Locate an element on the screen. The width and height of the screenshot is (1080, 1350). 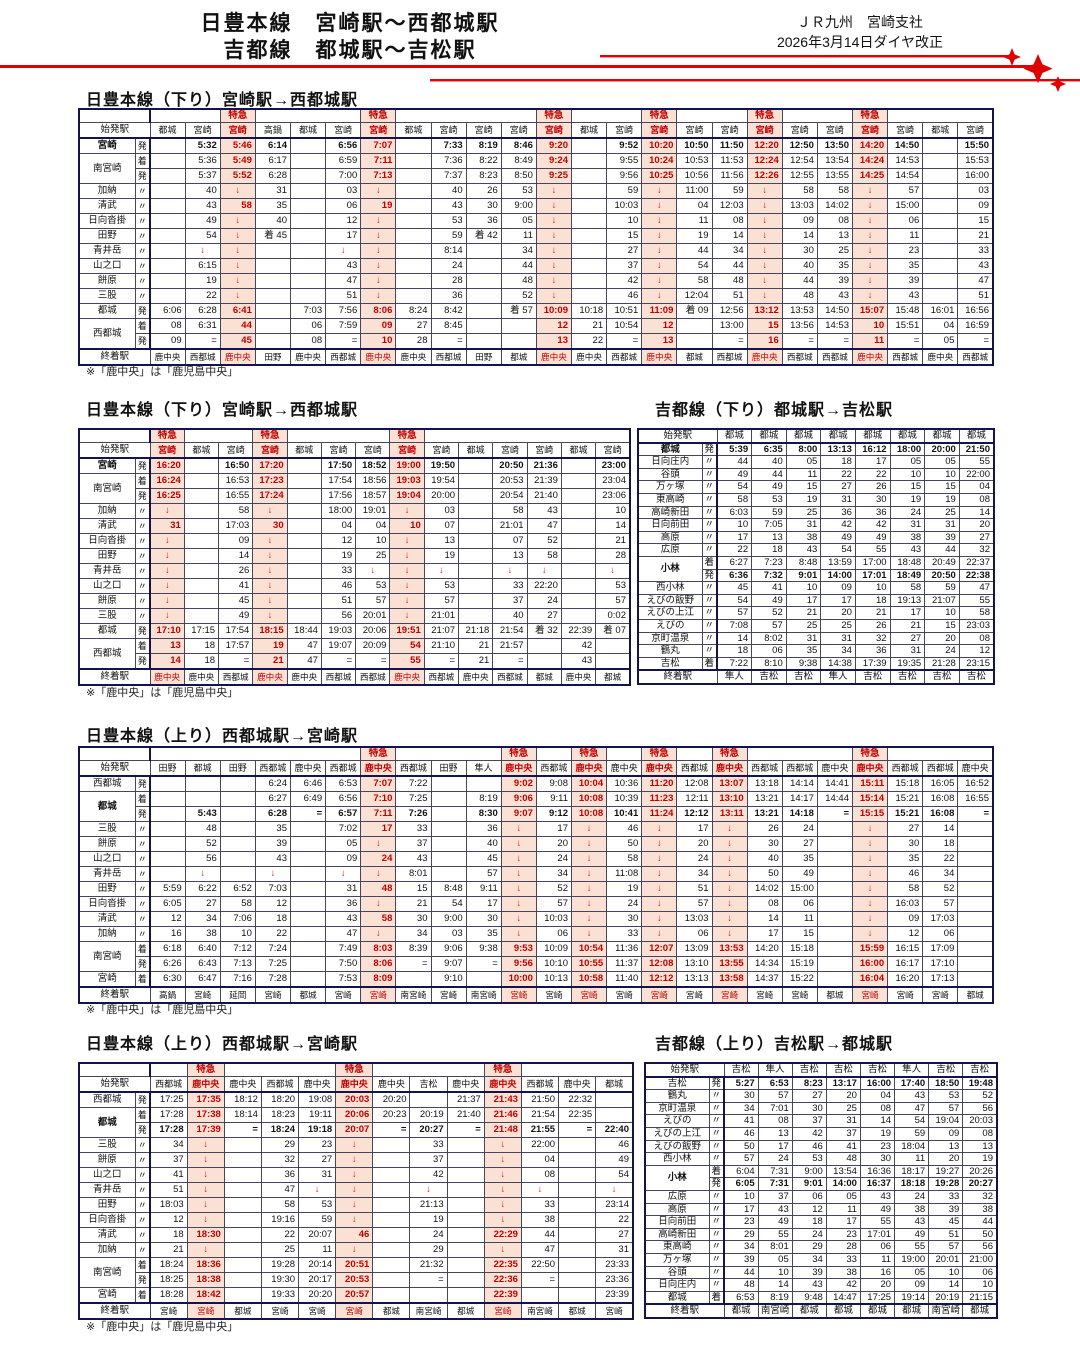
time-cell: 25 is located at coordinates (803, 512).